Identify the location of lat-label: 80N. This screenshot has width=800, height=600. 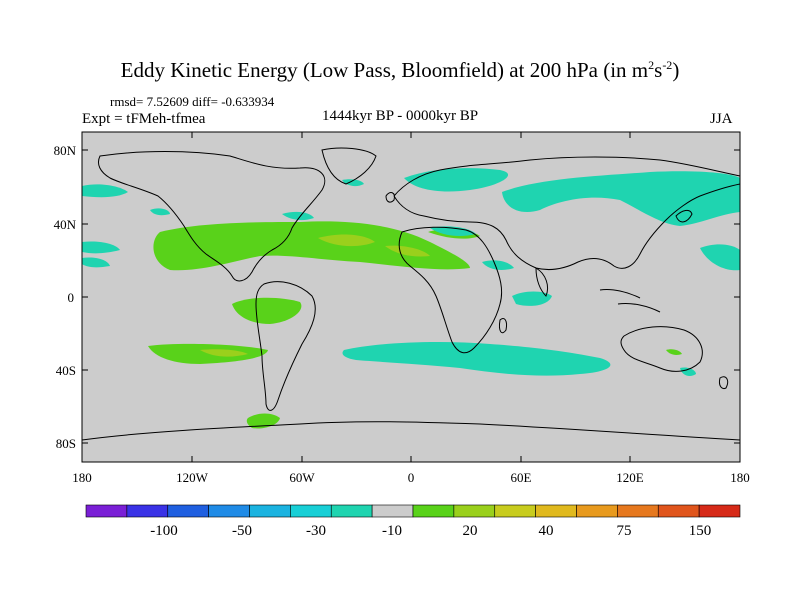
(65, 150).